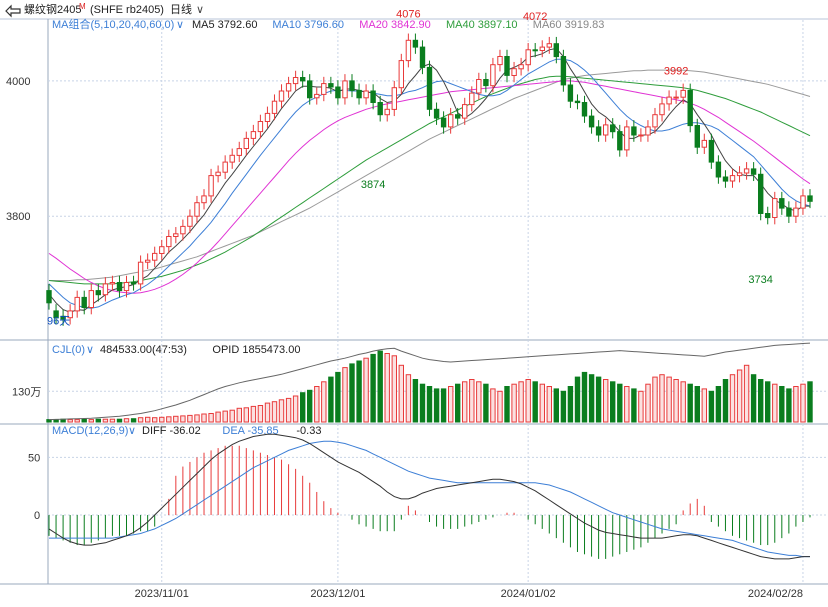 The width and height of the screenshot is (828, 607). I want to click on cjl-group-label: CJL(0), so click(68, 350).